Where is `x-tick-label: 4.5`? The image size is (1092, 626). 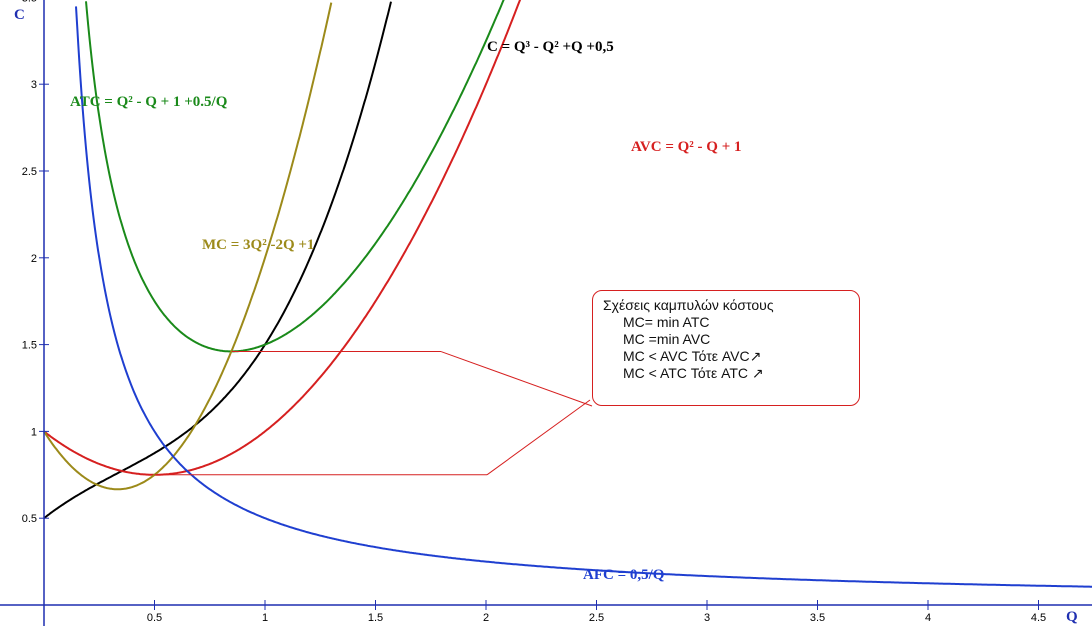 x-tick-label: 4.5 is located at coordinates (1038, 618).